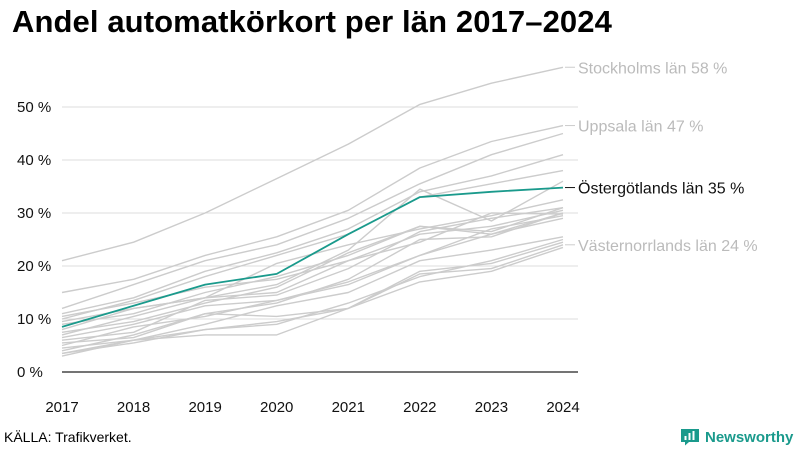 This screenshot has height=450, width=800. I want to click on x-tick-label: 2019, so click(204, 407).